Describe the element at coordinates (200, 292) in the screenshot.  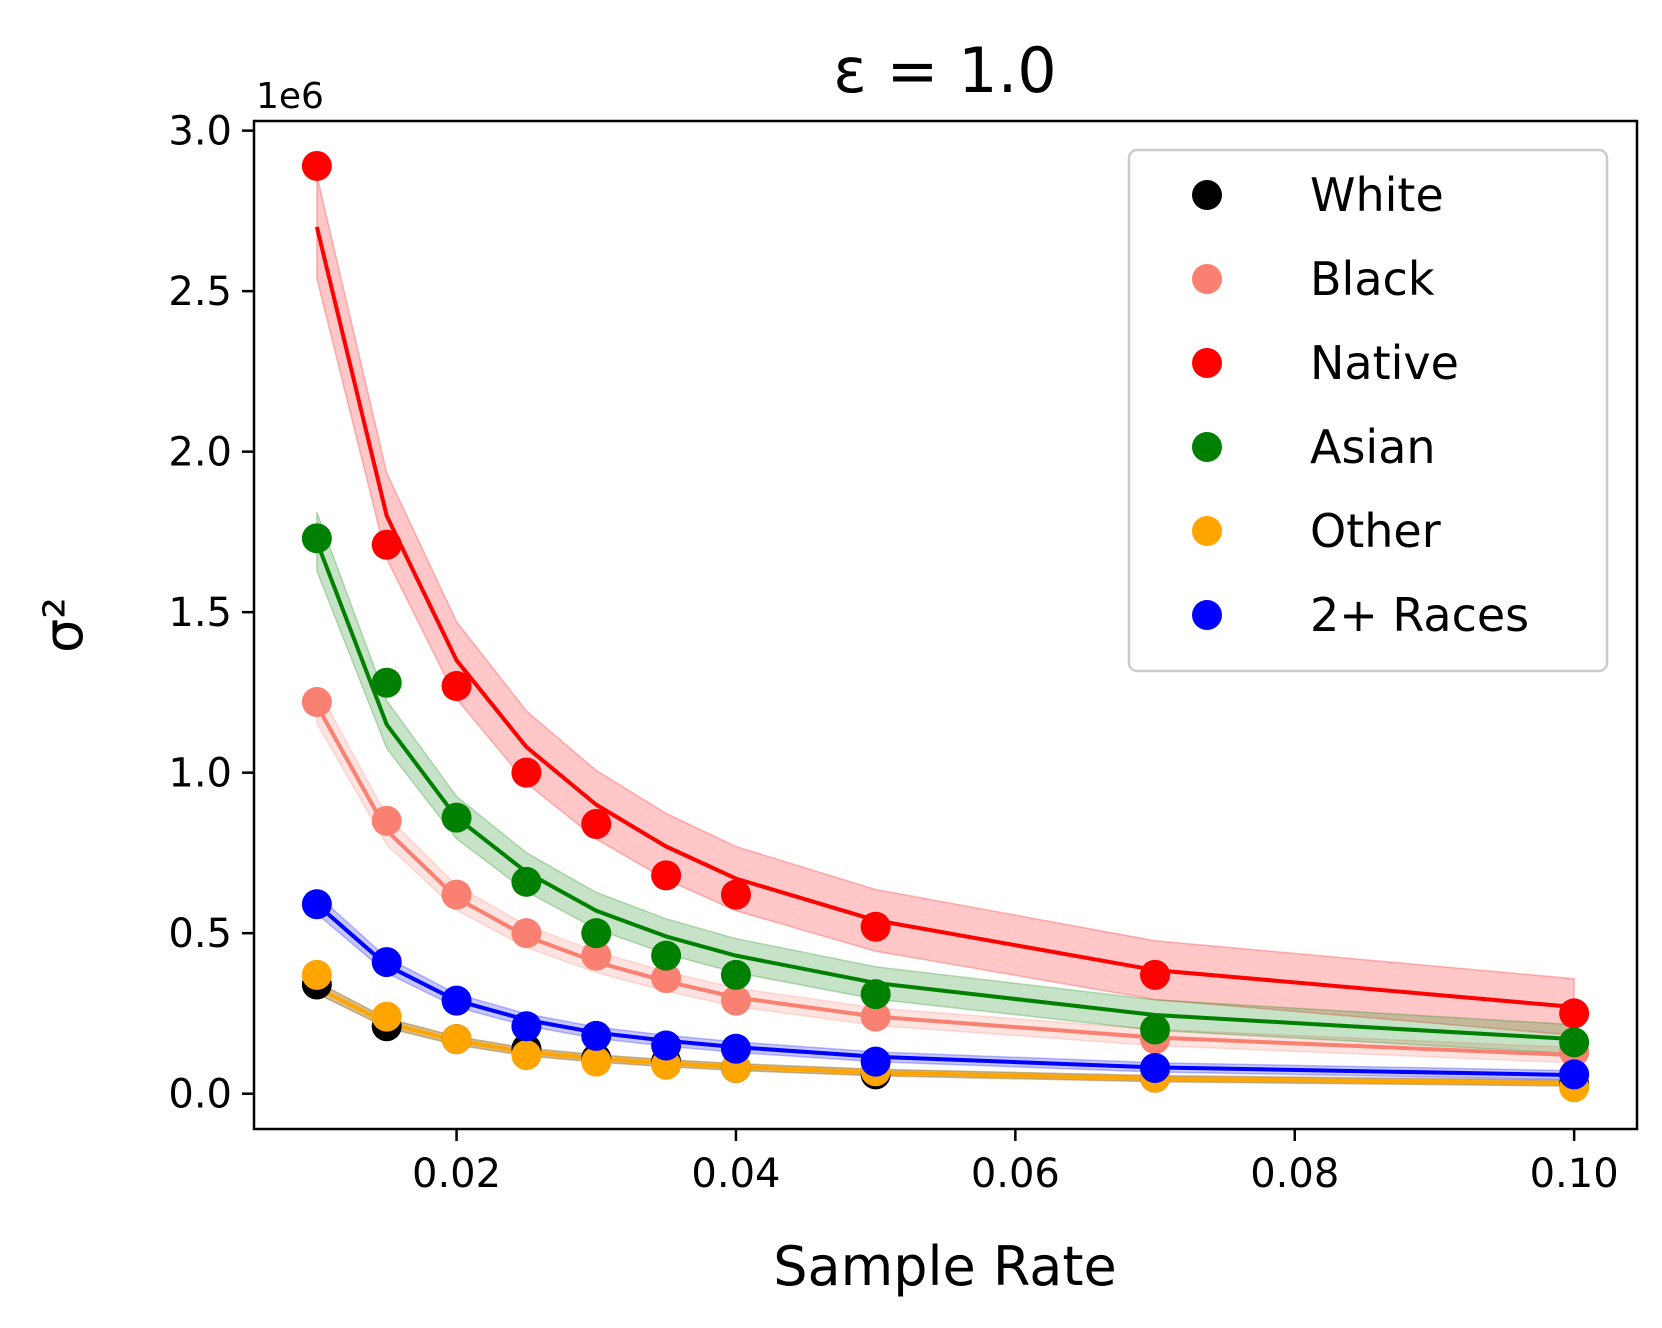
I see `y-tick-label: 2.5` at that location.